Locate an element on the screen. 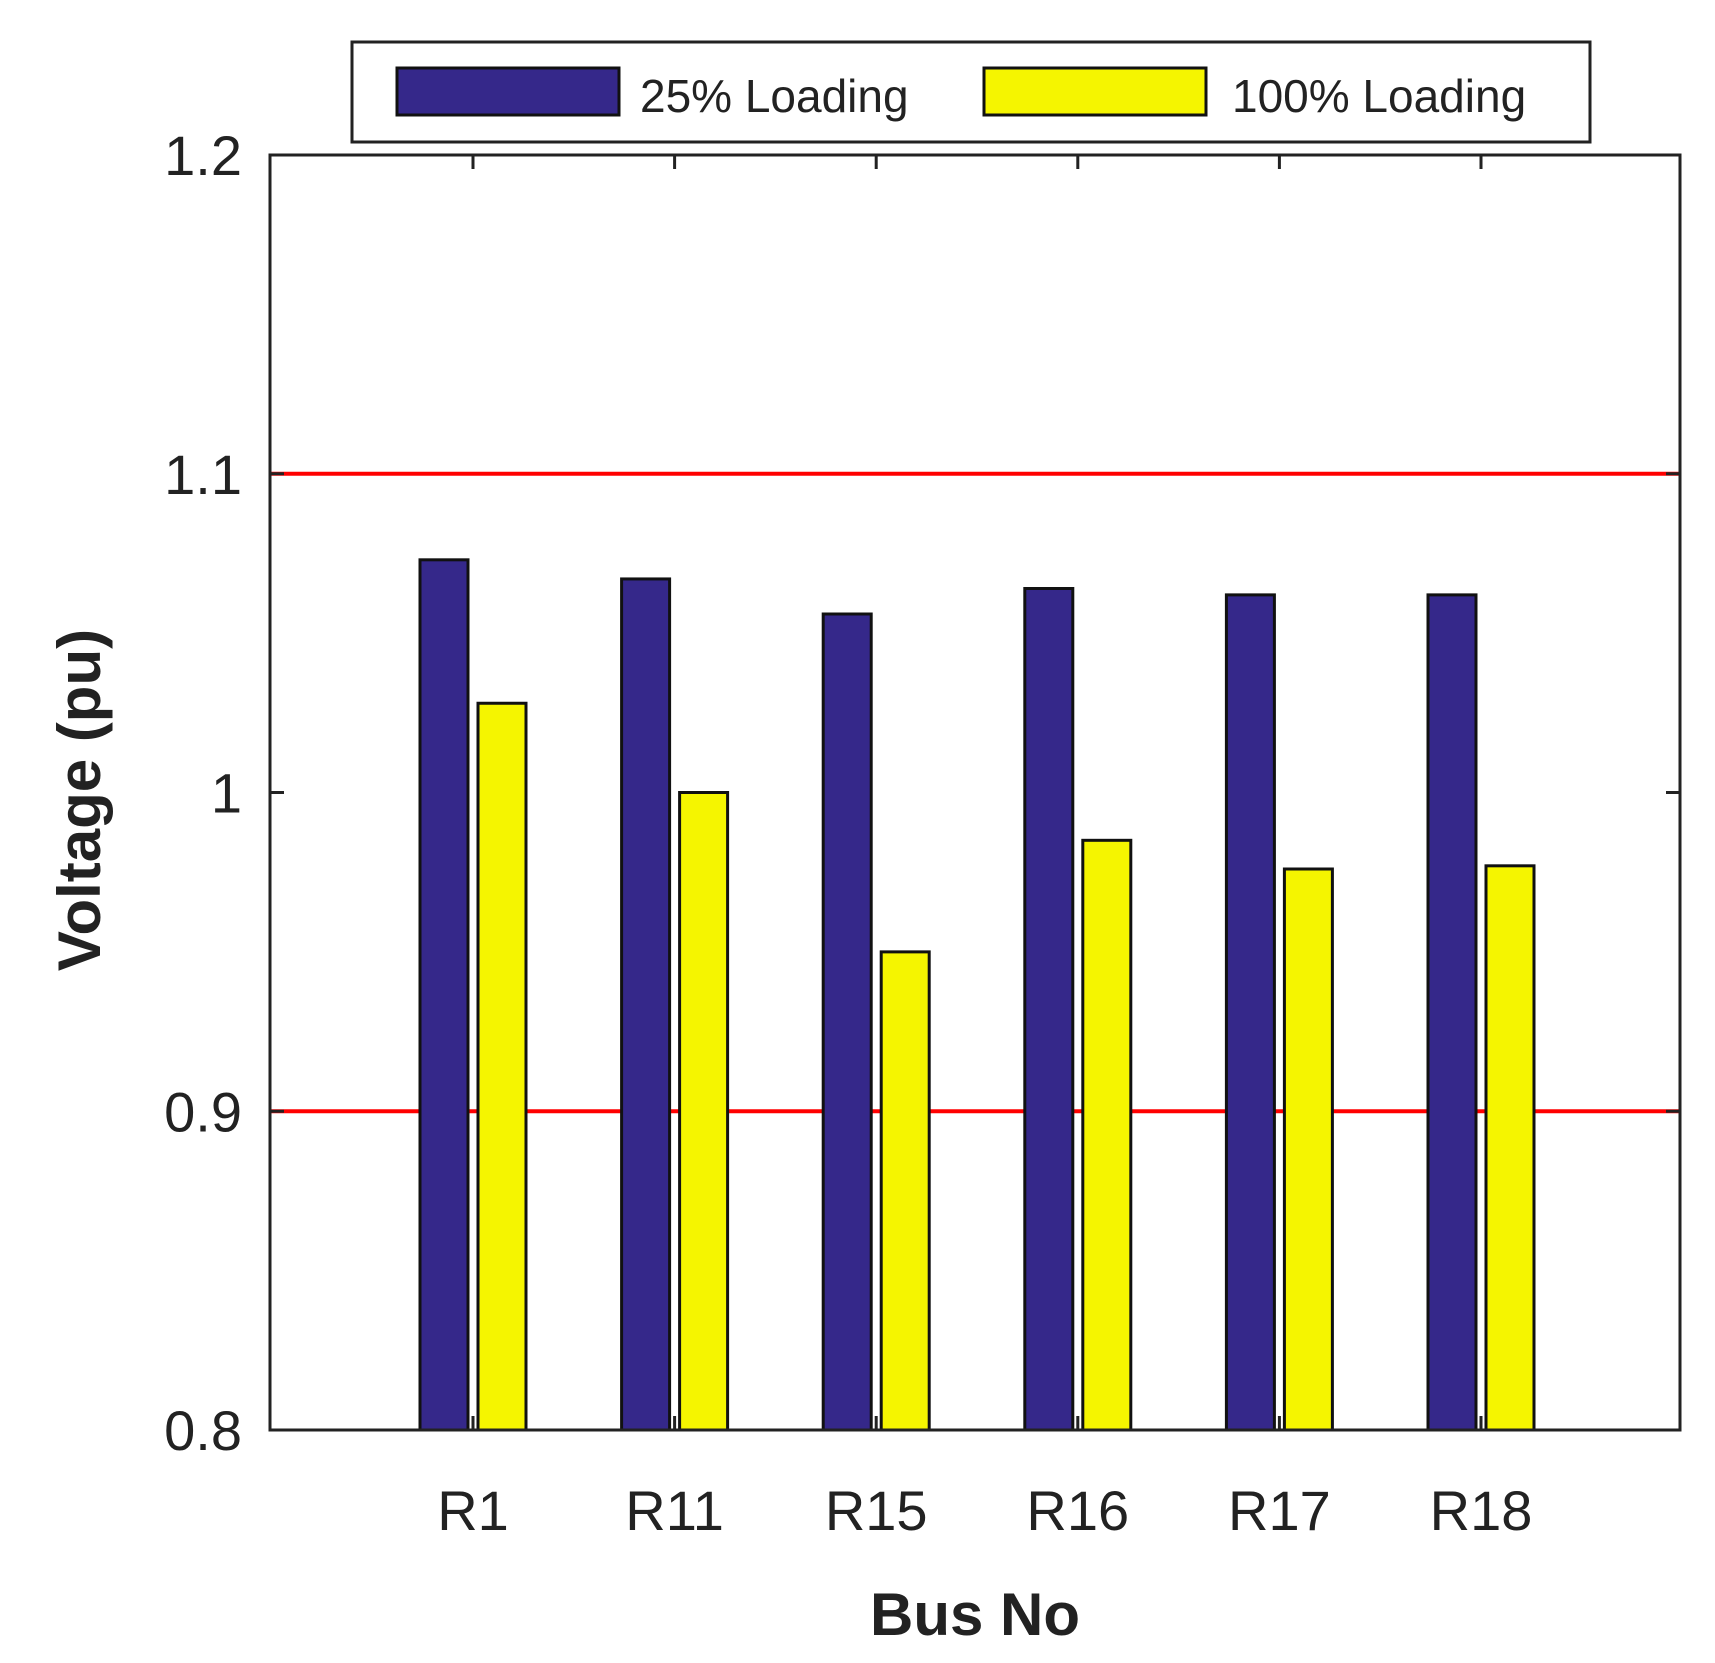  legend-label-25-loading: 25% Loading is located at coordinates (774, 96).